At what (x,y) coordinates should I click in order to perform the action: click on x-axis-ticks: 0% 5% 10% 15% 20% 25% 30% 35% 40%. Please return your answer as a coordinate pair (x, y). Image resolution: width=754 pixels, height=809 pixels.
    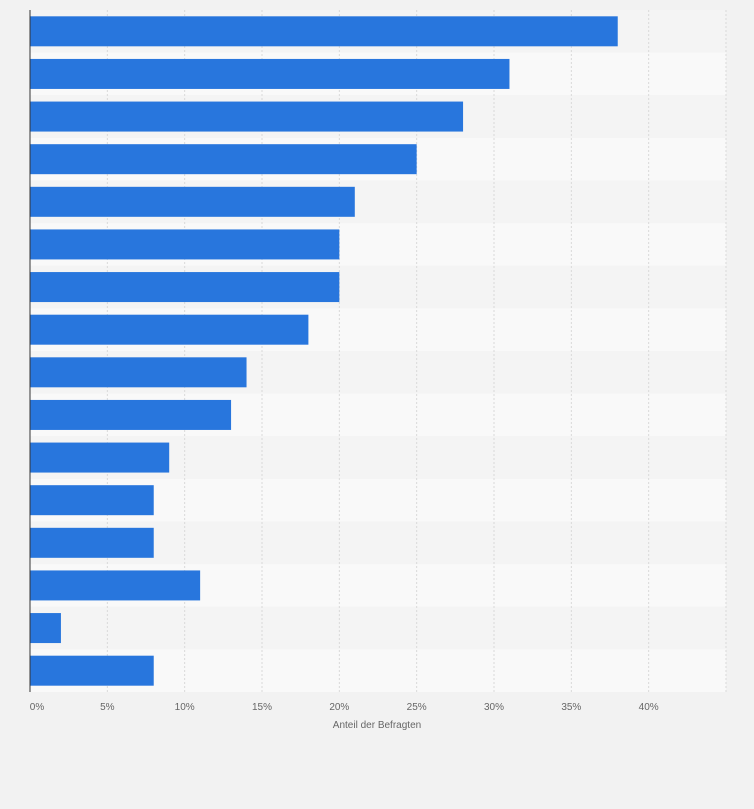
    Looking at the image, I should click on (344, 707).